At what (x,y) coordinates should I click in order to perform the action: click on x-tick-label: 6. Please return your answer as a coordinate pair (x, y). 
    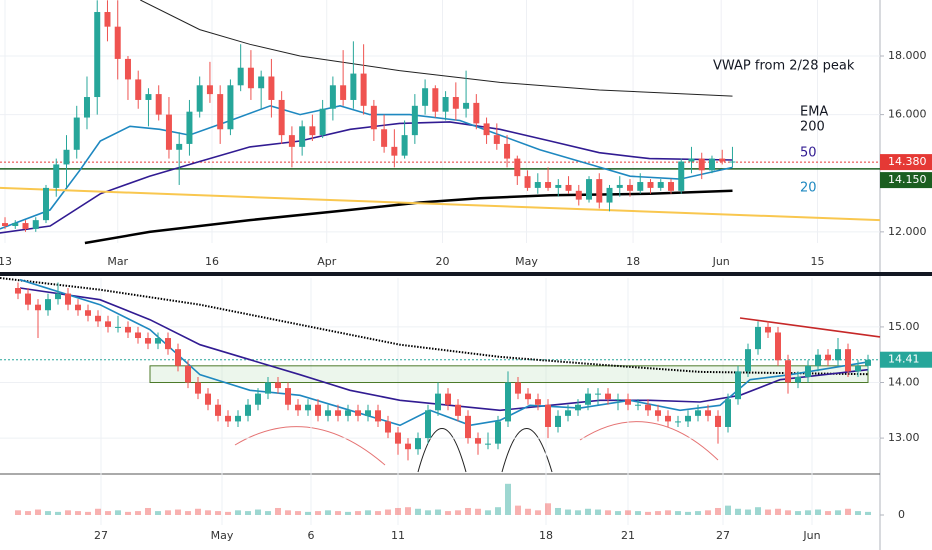
    Looking at the image, I should click on (311, 535).